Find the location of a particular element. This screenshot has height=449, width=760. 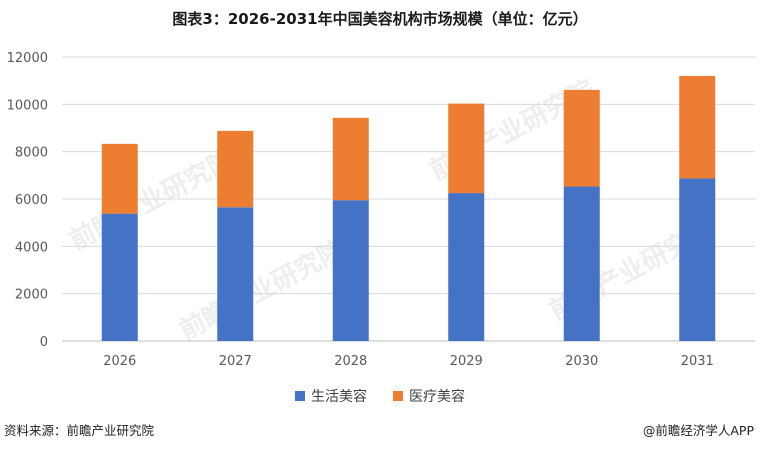

brand-note: @前瞻经济学人APP is located at coordinates (698, 430).